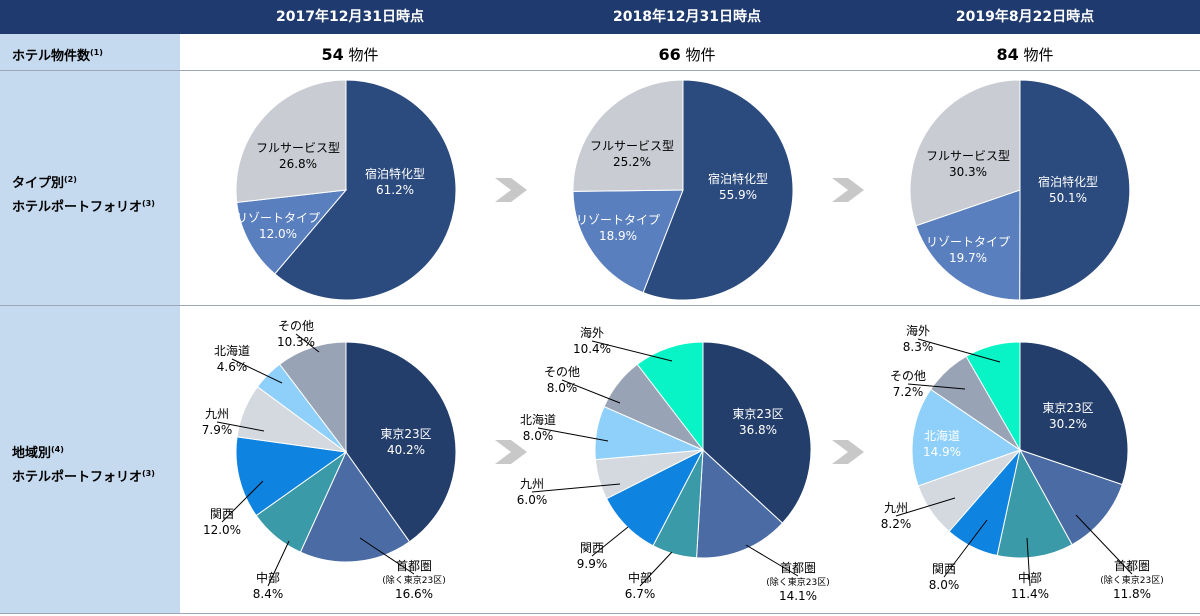 Image resolution: width=1200 pixels, height=616 pixels. Describe the element at coordinates (592, 349) in the screenshot. I see `slice-value-overseas: 10.4%` at that location.